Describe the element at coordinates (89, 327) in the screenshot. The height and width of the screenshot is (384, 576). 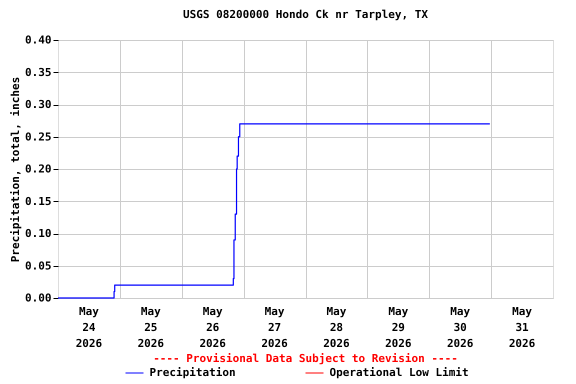
I see `x-tick-label: May 24 2026` at that location.